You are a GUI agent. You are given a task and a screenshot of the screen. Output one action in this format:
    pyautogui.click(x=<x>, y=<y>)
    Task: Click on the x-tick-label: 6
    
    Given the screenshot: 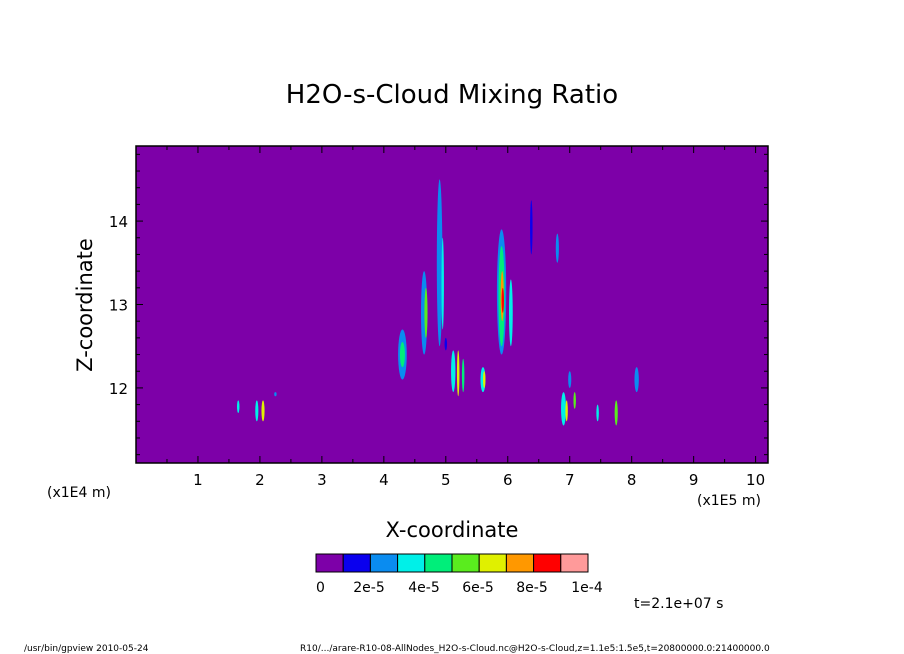 What is the action you would take?
    pyautogui.click(x=508, y=480)
    